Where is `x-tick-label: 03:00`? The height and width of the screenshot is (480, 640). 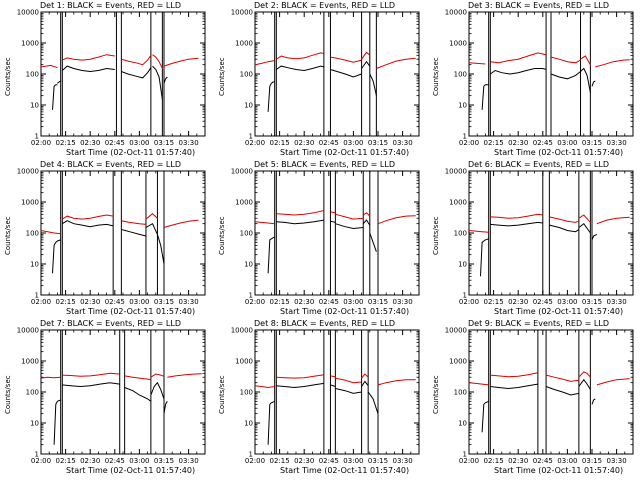 x-tick-label: 03:00 is located at coordinates (139, 461).